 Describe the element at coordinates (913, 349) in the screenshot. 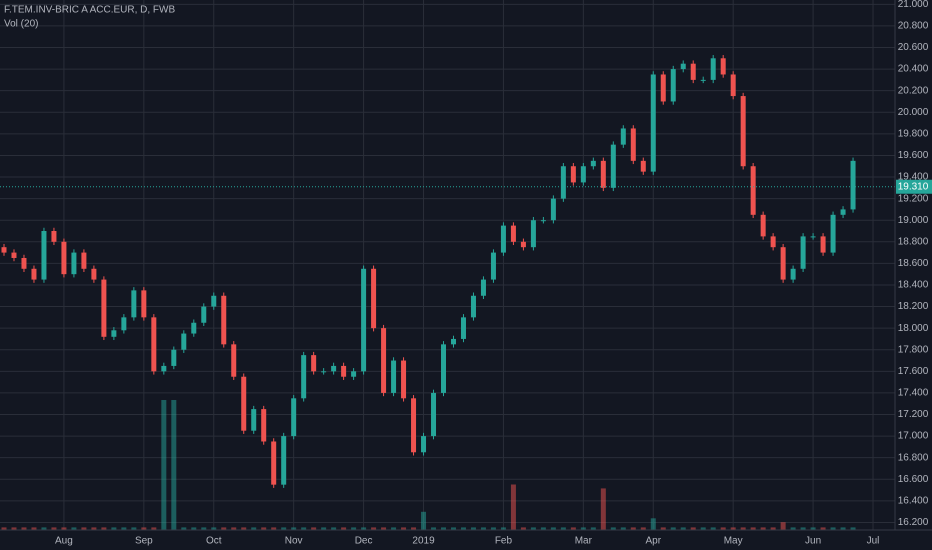

I see `y-tick-label: 17.800` at that location.